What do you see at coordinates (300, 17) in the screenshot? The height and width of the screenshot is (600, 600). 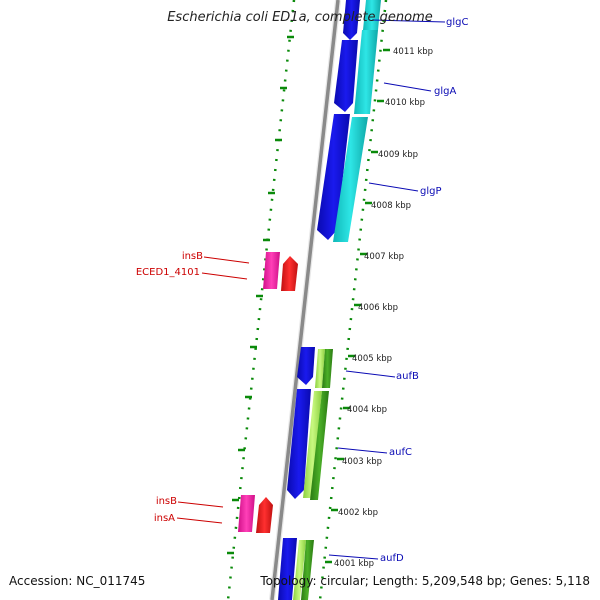 I see `map-title: Escherichia coli ED1a, complete genome` at bounding box center [300, 17].